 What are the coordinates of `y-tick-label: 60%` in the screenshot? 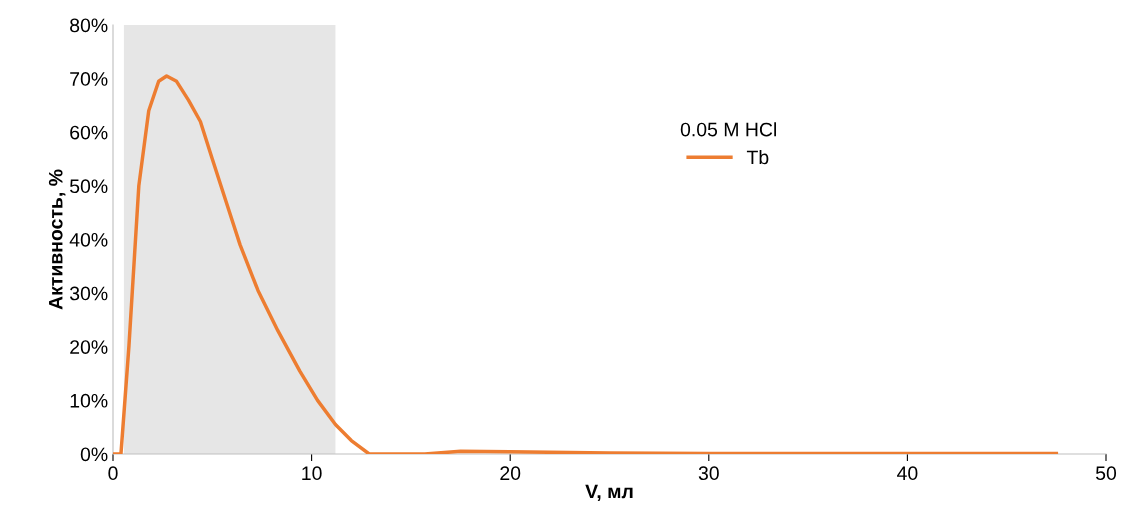 It's located at (89, 132).